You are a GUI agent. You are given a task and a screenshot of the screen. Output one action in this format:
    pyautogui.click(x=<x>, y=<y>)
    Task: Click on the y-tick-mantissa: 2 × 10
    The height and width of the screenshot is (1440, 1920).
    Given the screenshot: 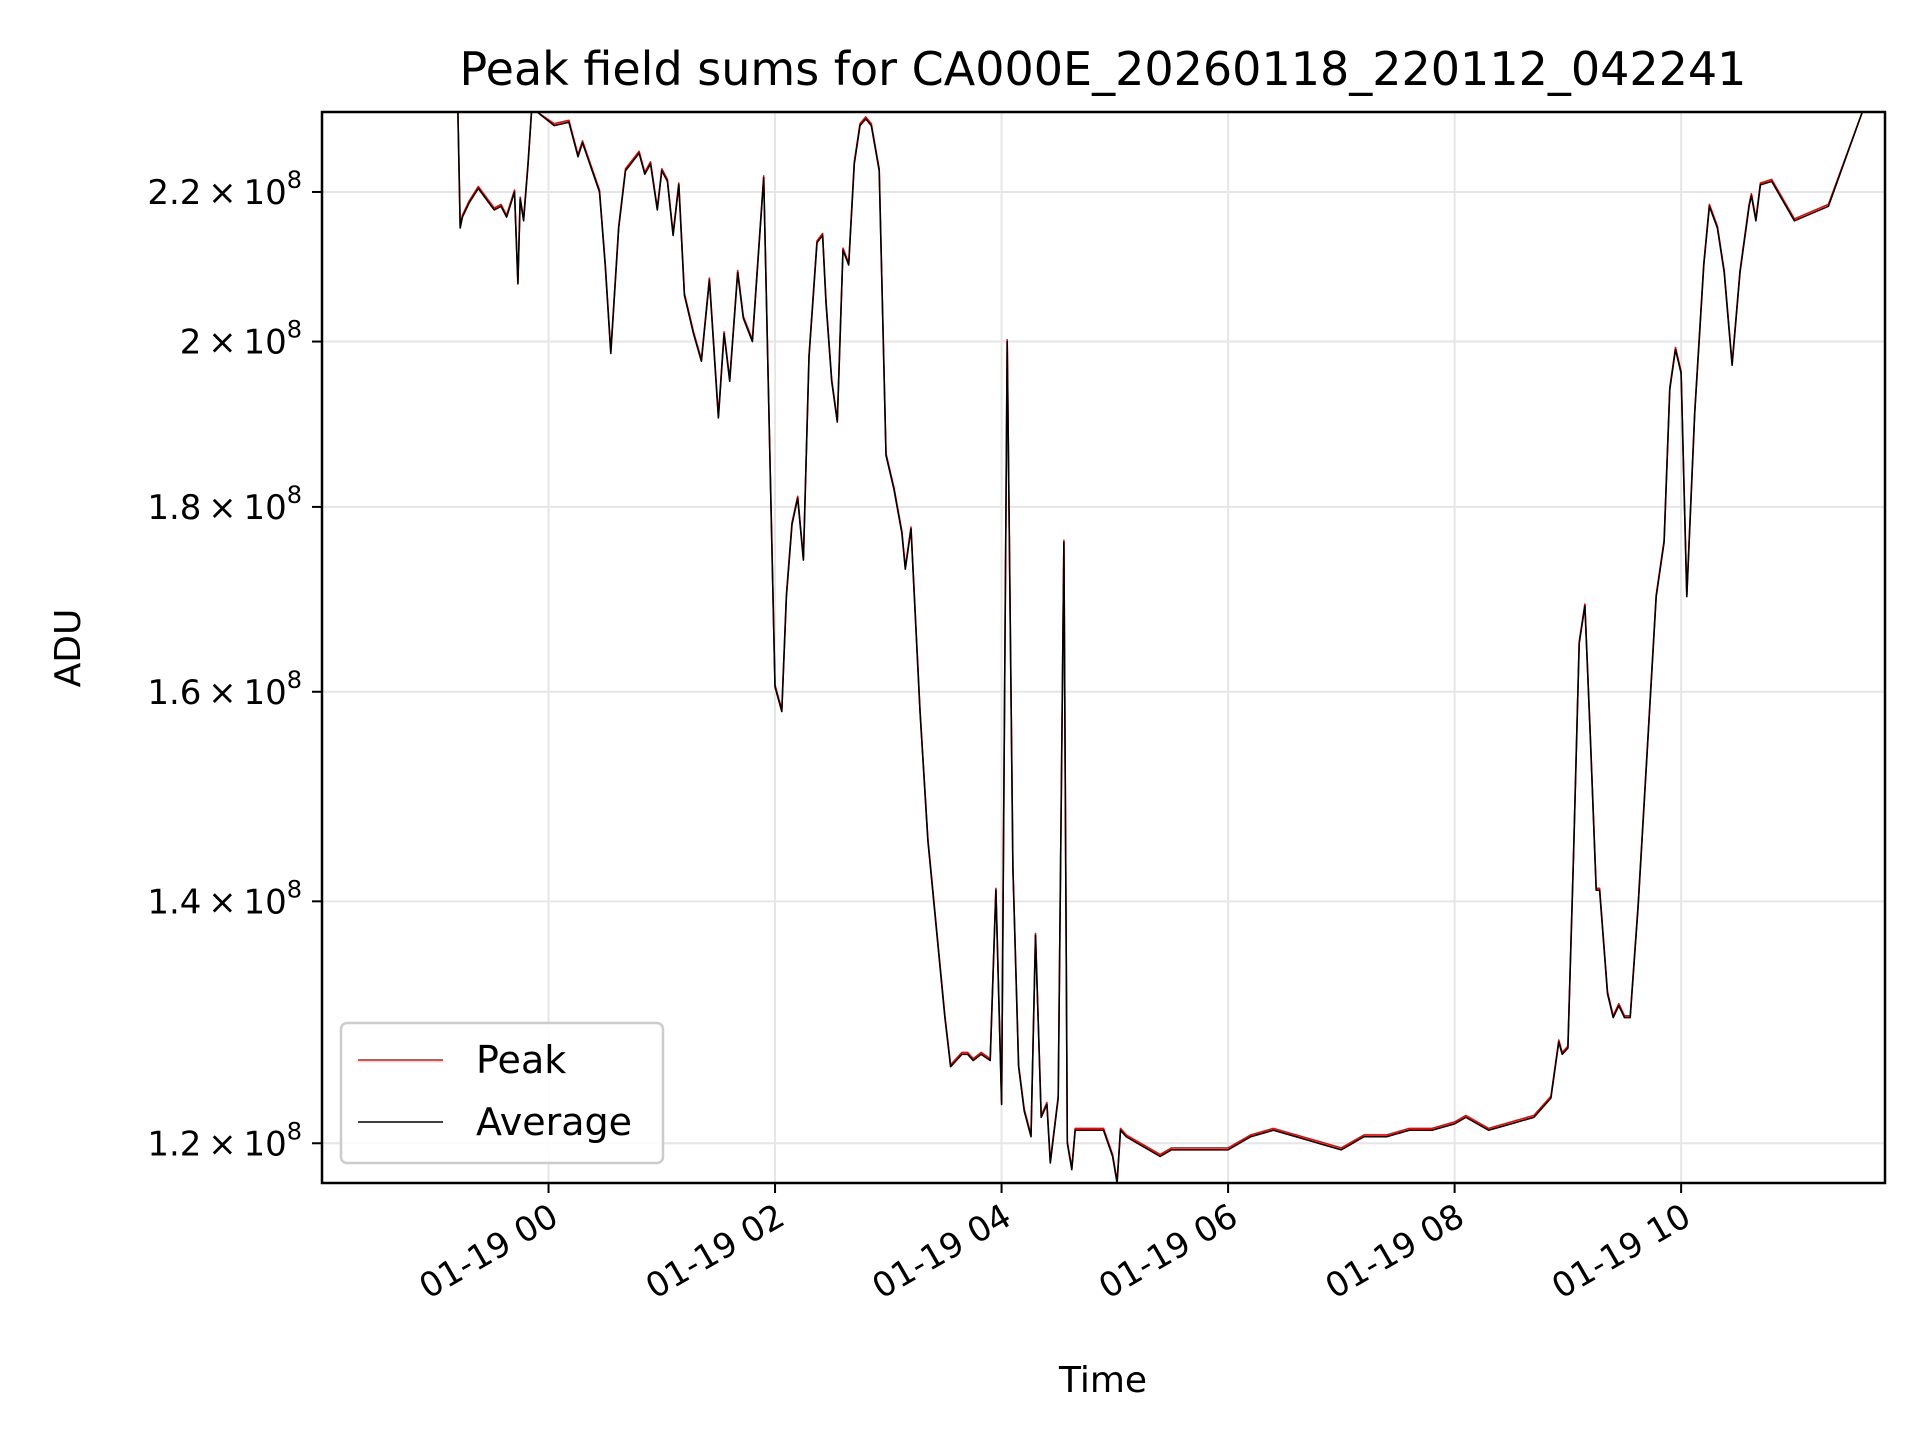 What is the action you would take?
    pyautogui.click(x=233, y=343)
    